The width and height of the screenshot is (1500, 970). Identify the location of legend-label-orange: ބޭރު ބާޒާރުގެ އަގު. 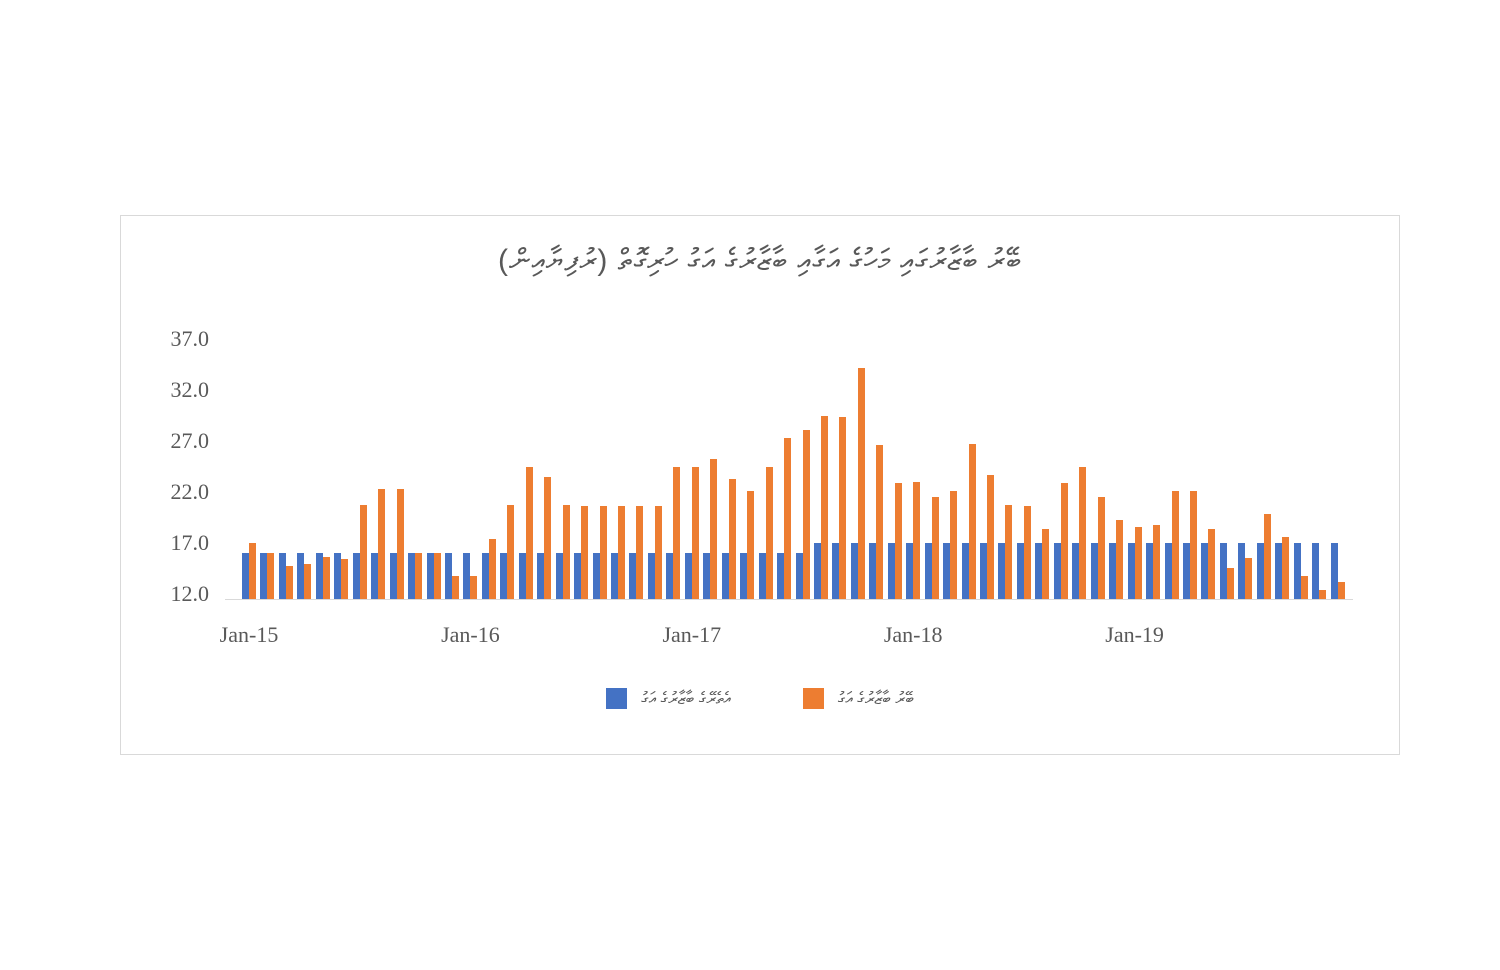
(875, 698).